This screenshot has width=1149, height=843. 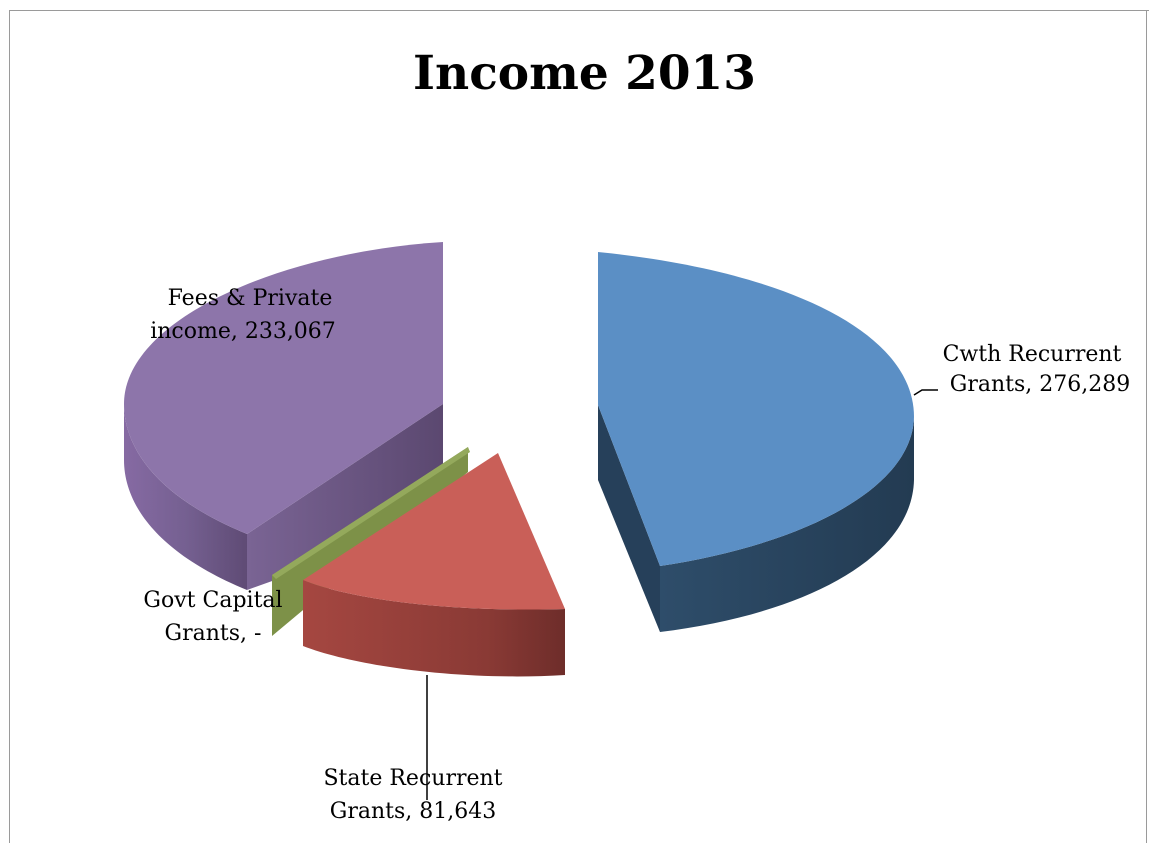 What do you see at coordinates (212, 600) in the screenshot?
I see `label-govt-line1: Govt Capital` at bounding box center [212, 600].